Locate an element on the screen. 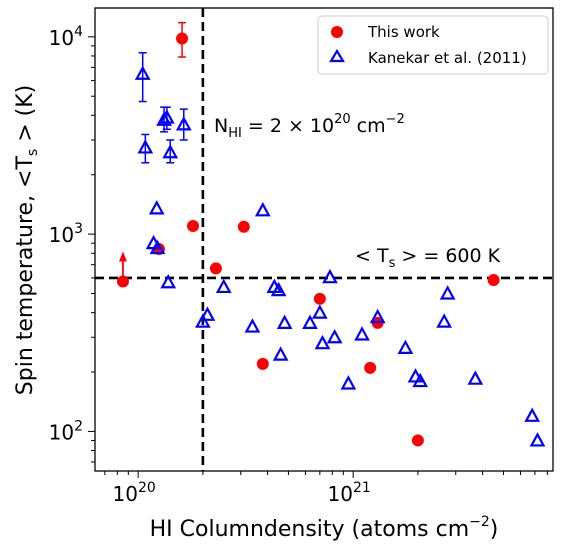 This screenshot has width=570, height=552. annotation-ts-pre: < T is located at coordinates (372, 256).